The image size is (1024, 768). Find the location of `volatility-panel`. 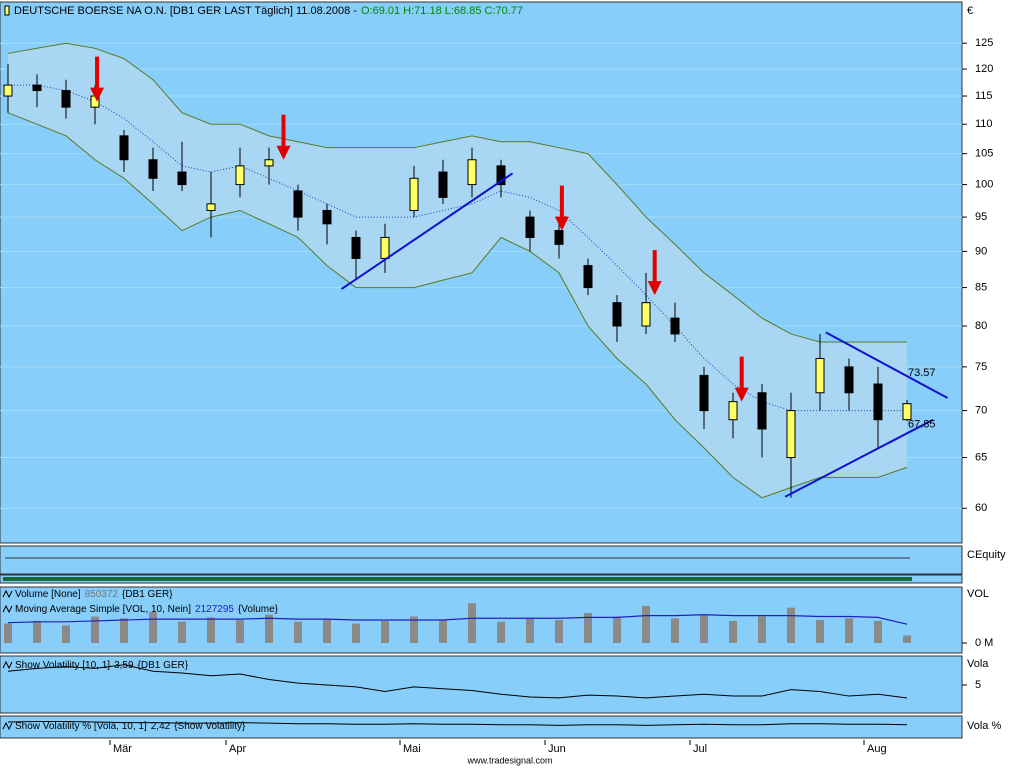

volatility-panel is located at coordinates (481, 684).